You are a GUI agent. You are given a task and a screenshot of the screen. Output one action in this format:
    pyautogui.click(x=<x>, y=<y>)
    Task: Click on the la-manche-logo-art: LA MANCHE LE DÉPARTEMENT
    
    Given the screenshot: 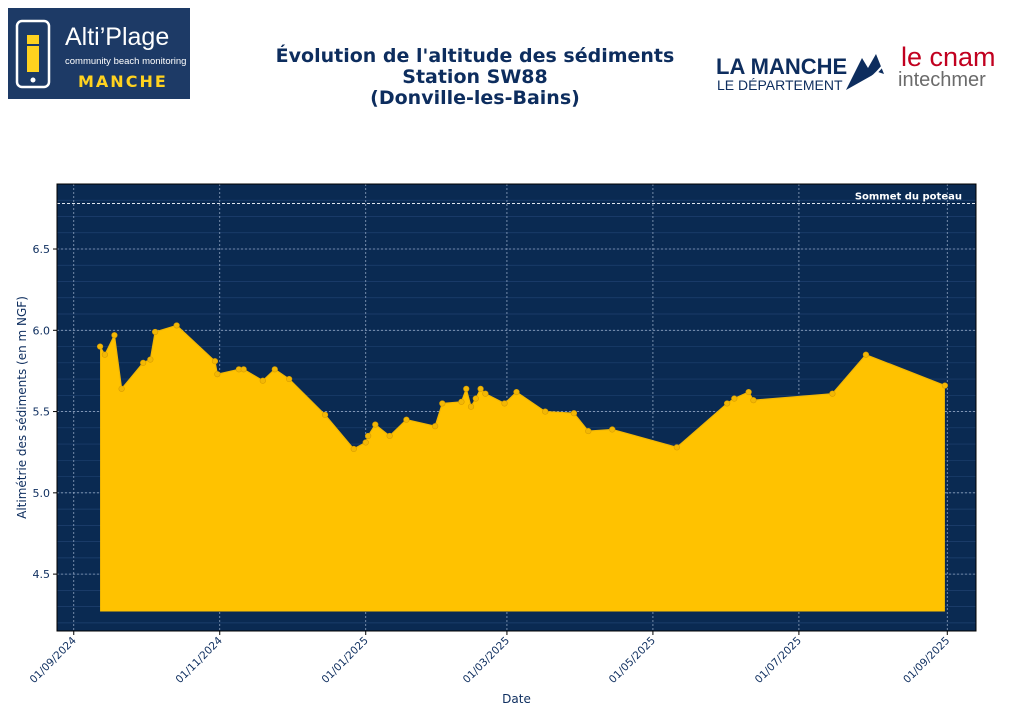 What is the action you would take?
    pyautogui.click(x=800, y=73)
    